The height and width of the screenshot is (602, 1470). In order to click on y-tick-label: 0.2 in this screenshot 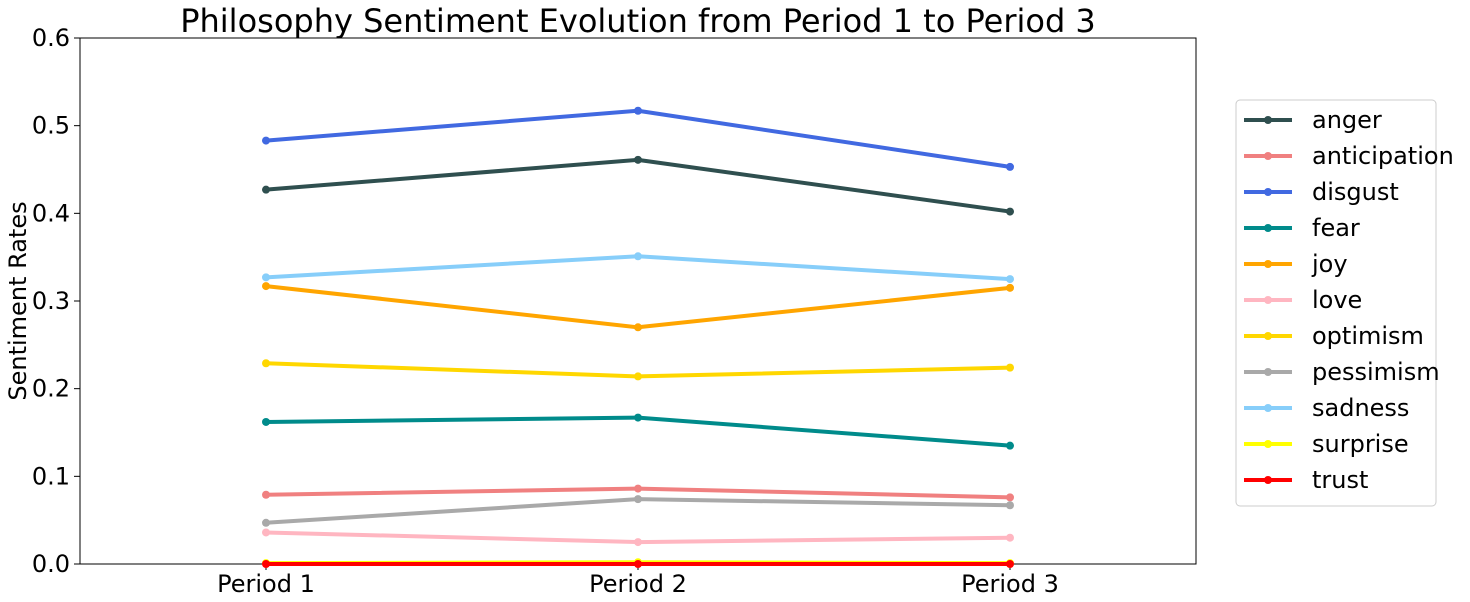, I will do `click(51, 389)`.